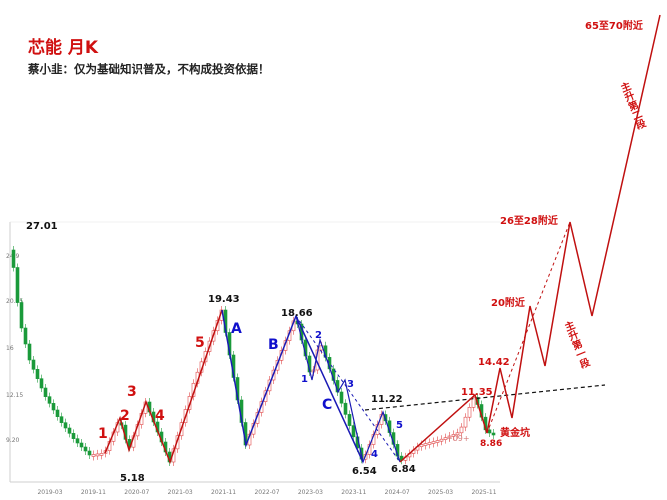 Image resolution: width=667 pixels, height=500 pixels. What do you see at coordinates (13, 440) in the screenshot?
I see `y-tick-label: 9.20` at bounding box center [13, 440].